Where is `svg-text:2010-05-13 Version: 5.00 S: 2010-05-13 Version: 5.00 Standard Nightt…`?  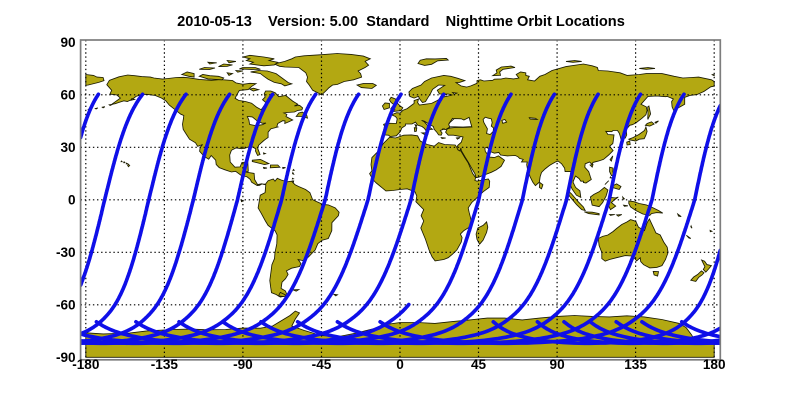 svg-text:2010-05-13 Version: 5.00 S: 2010-05-13 Version: 5.00 Standard Nightt… is located at coordinates (401, 22).